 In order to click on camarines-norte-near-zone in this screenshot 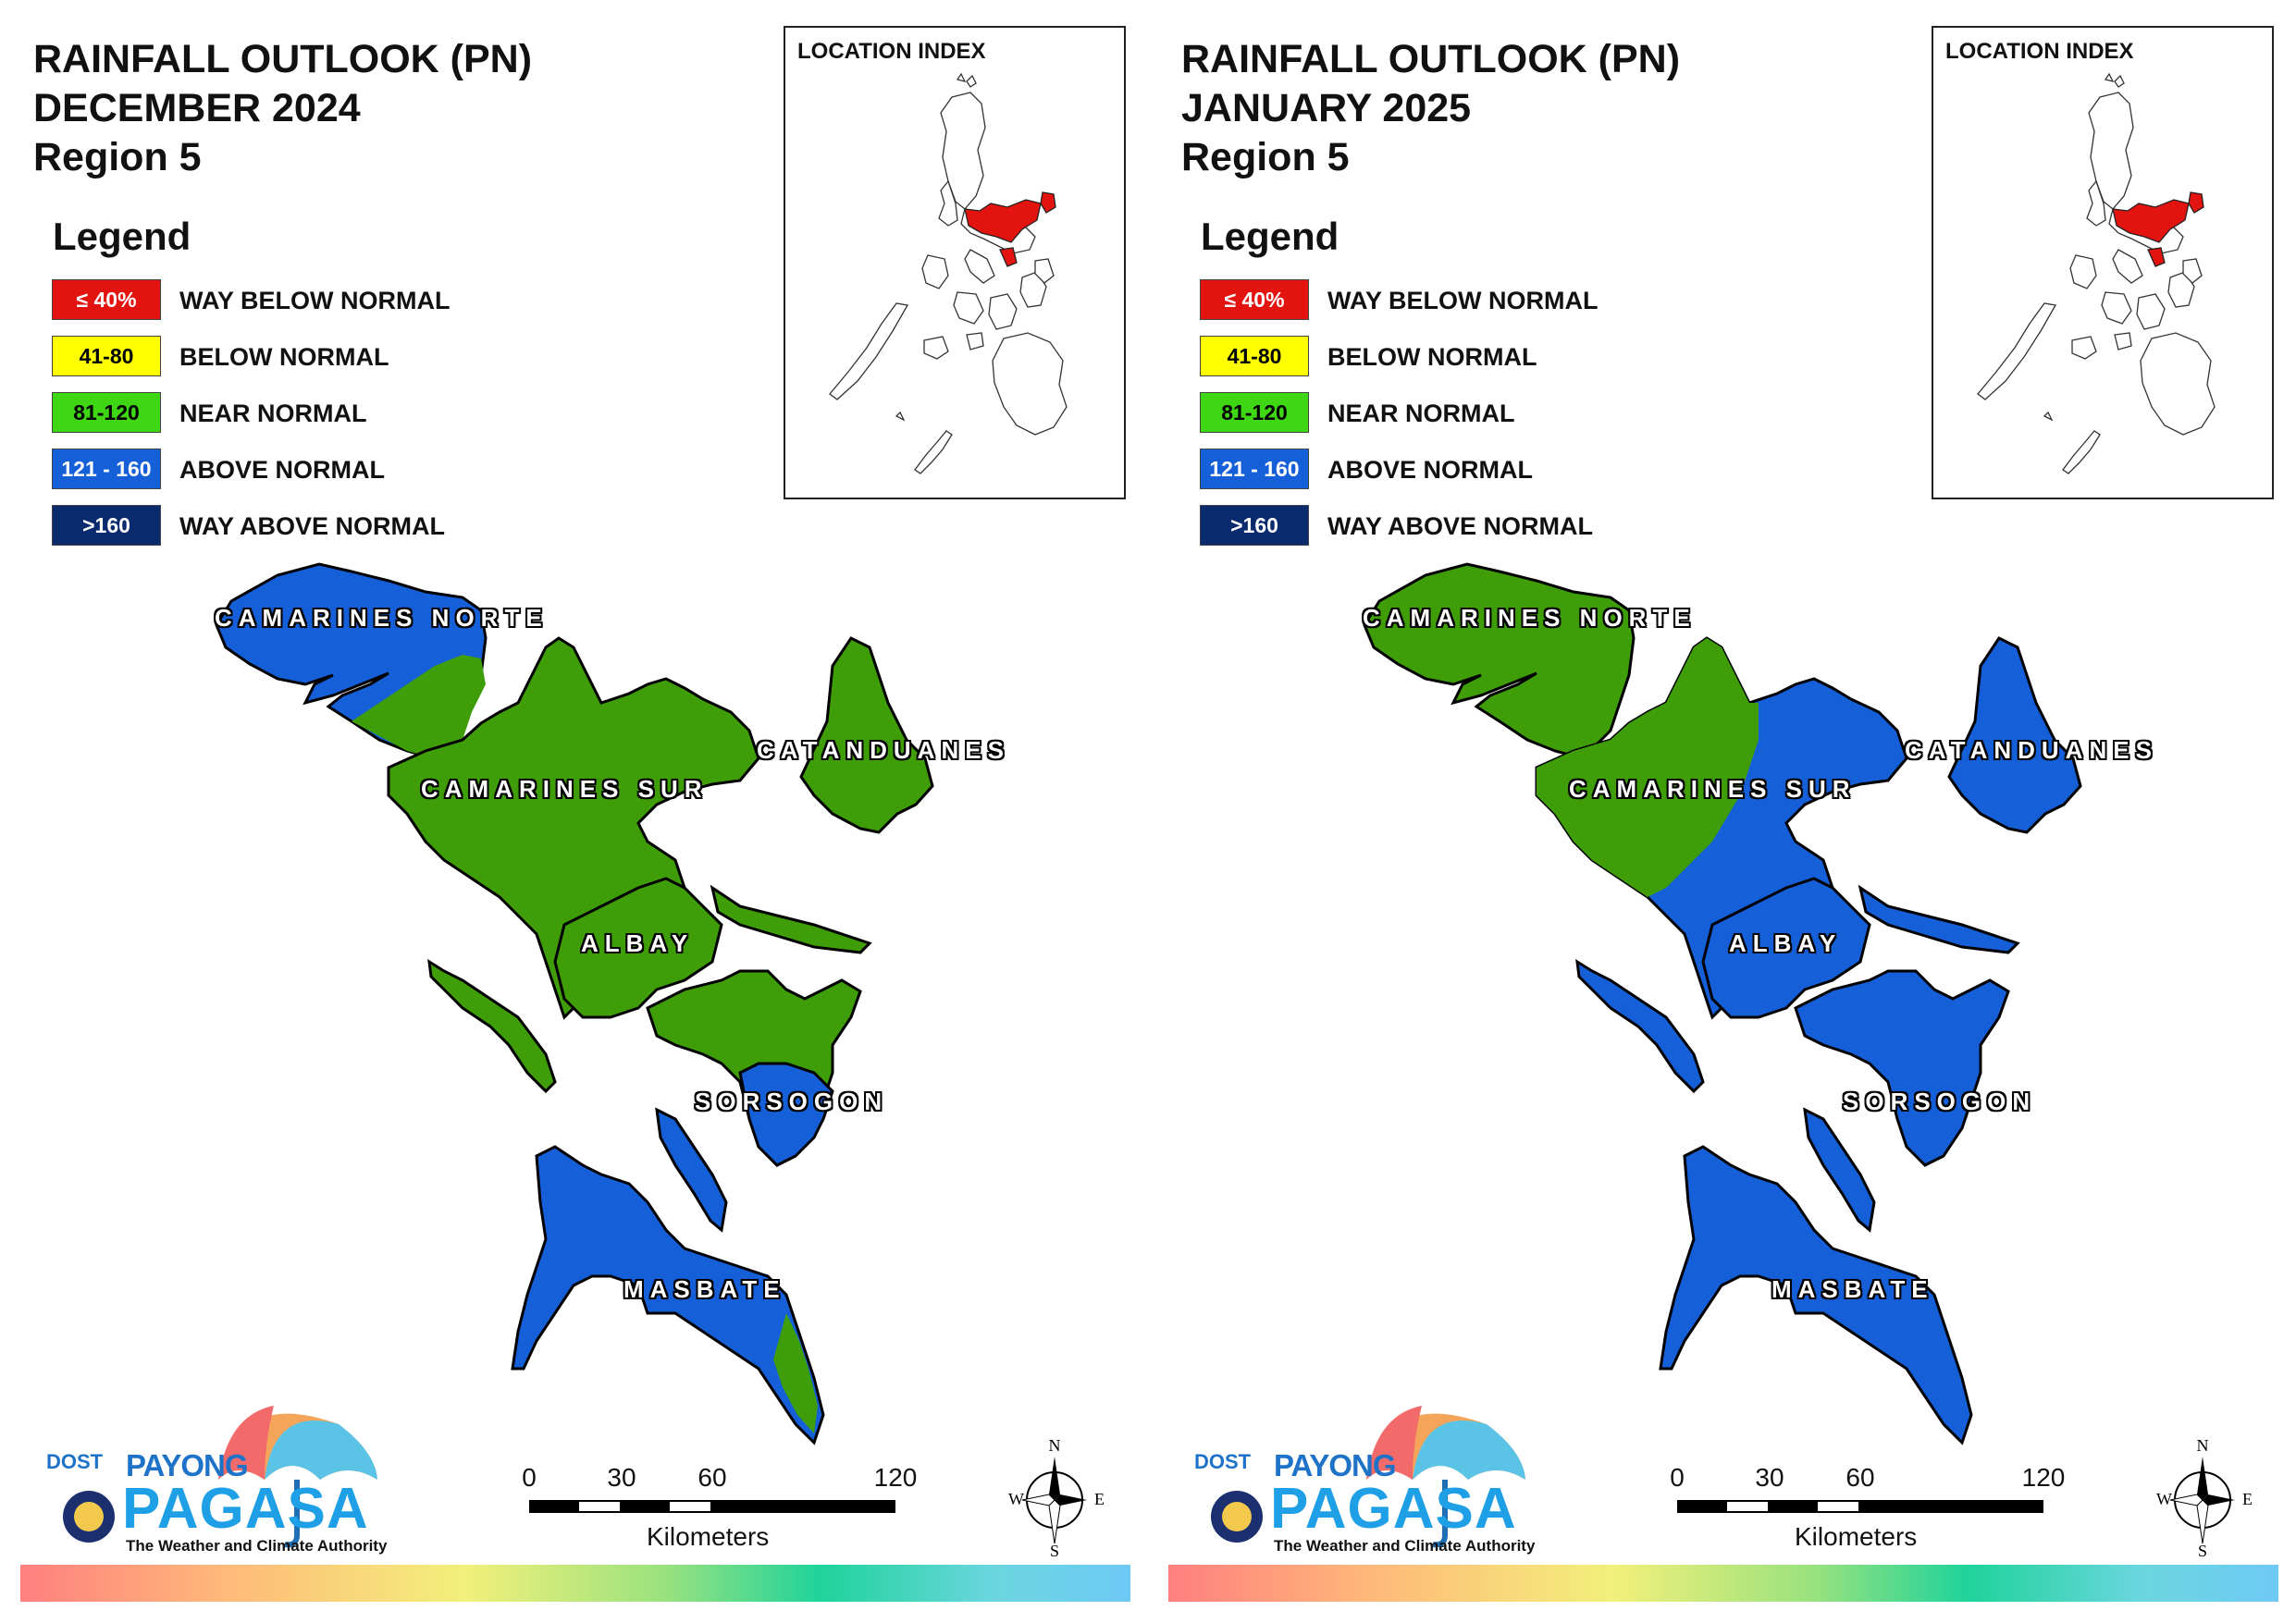, I will do `click(419, 706)`.